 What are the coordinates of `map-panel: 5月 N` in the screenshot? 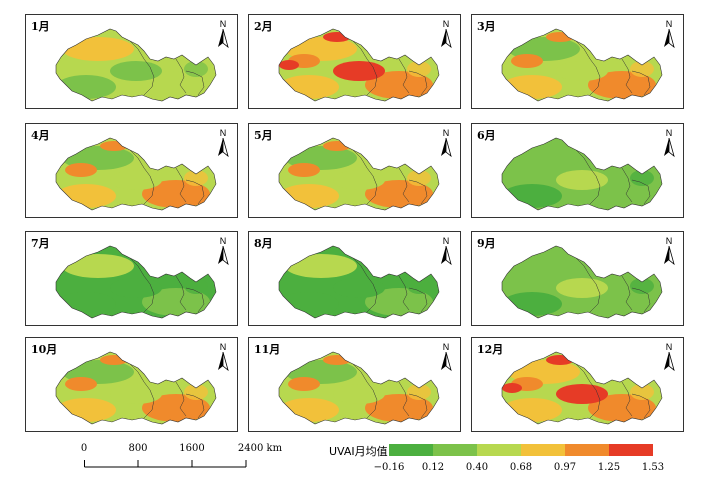 It's located at (354, 170).